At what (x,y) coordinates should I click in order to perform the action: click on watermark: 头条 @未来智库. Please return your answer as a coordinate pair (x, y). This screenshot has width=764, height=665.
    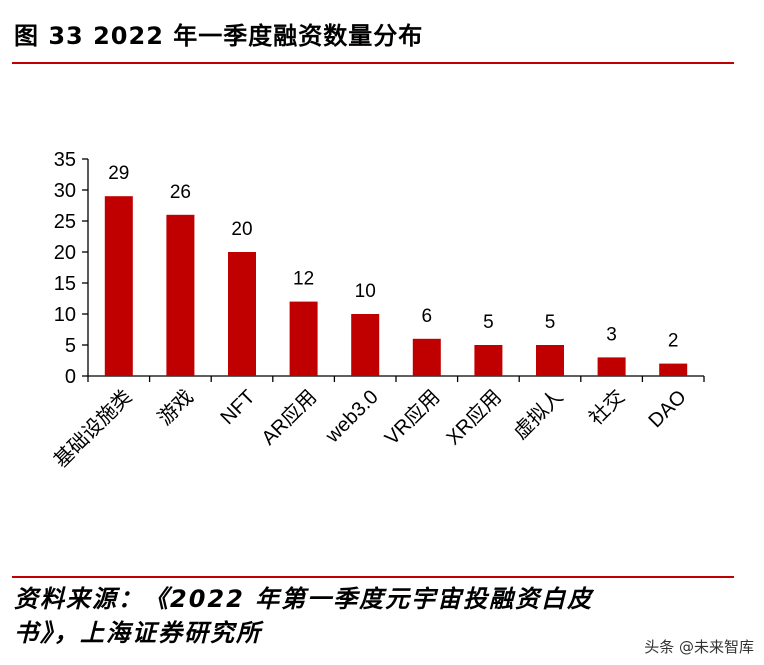
    Looking at the image, I should click on (699, 647).